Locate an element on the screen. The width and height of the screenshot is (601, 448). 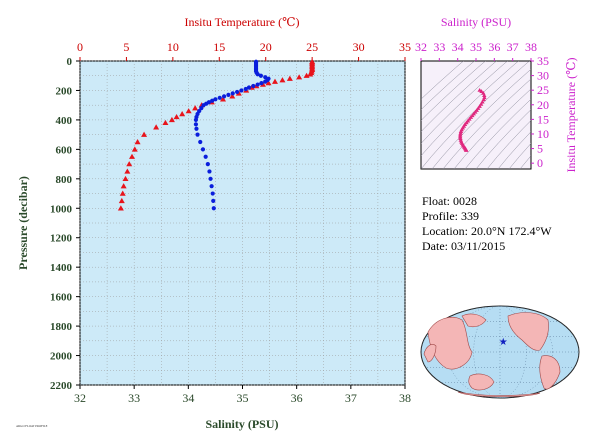
salinity-tick-labels: 32 33 34 35 36 37 38 is located at coordinates (242, 395).